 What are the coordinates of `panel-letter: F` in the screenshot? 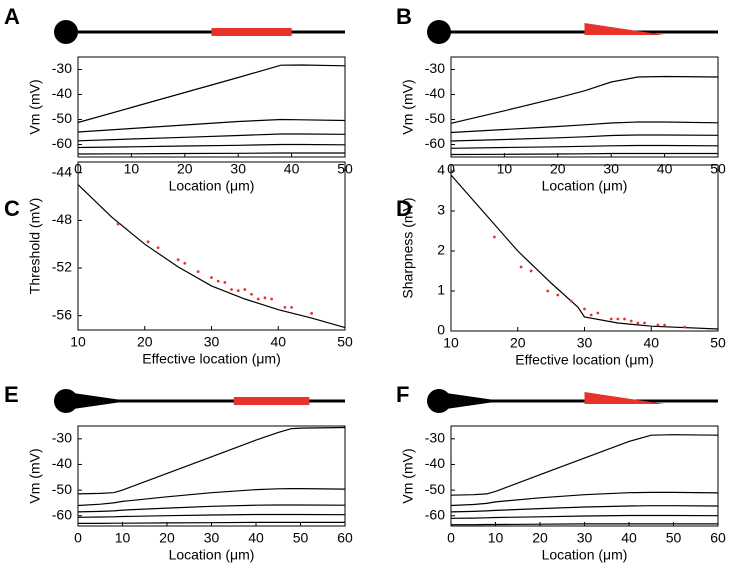 It's located at (402, 394).